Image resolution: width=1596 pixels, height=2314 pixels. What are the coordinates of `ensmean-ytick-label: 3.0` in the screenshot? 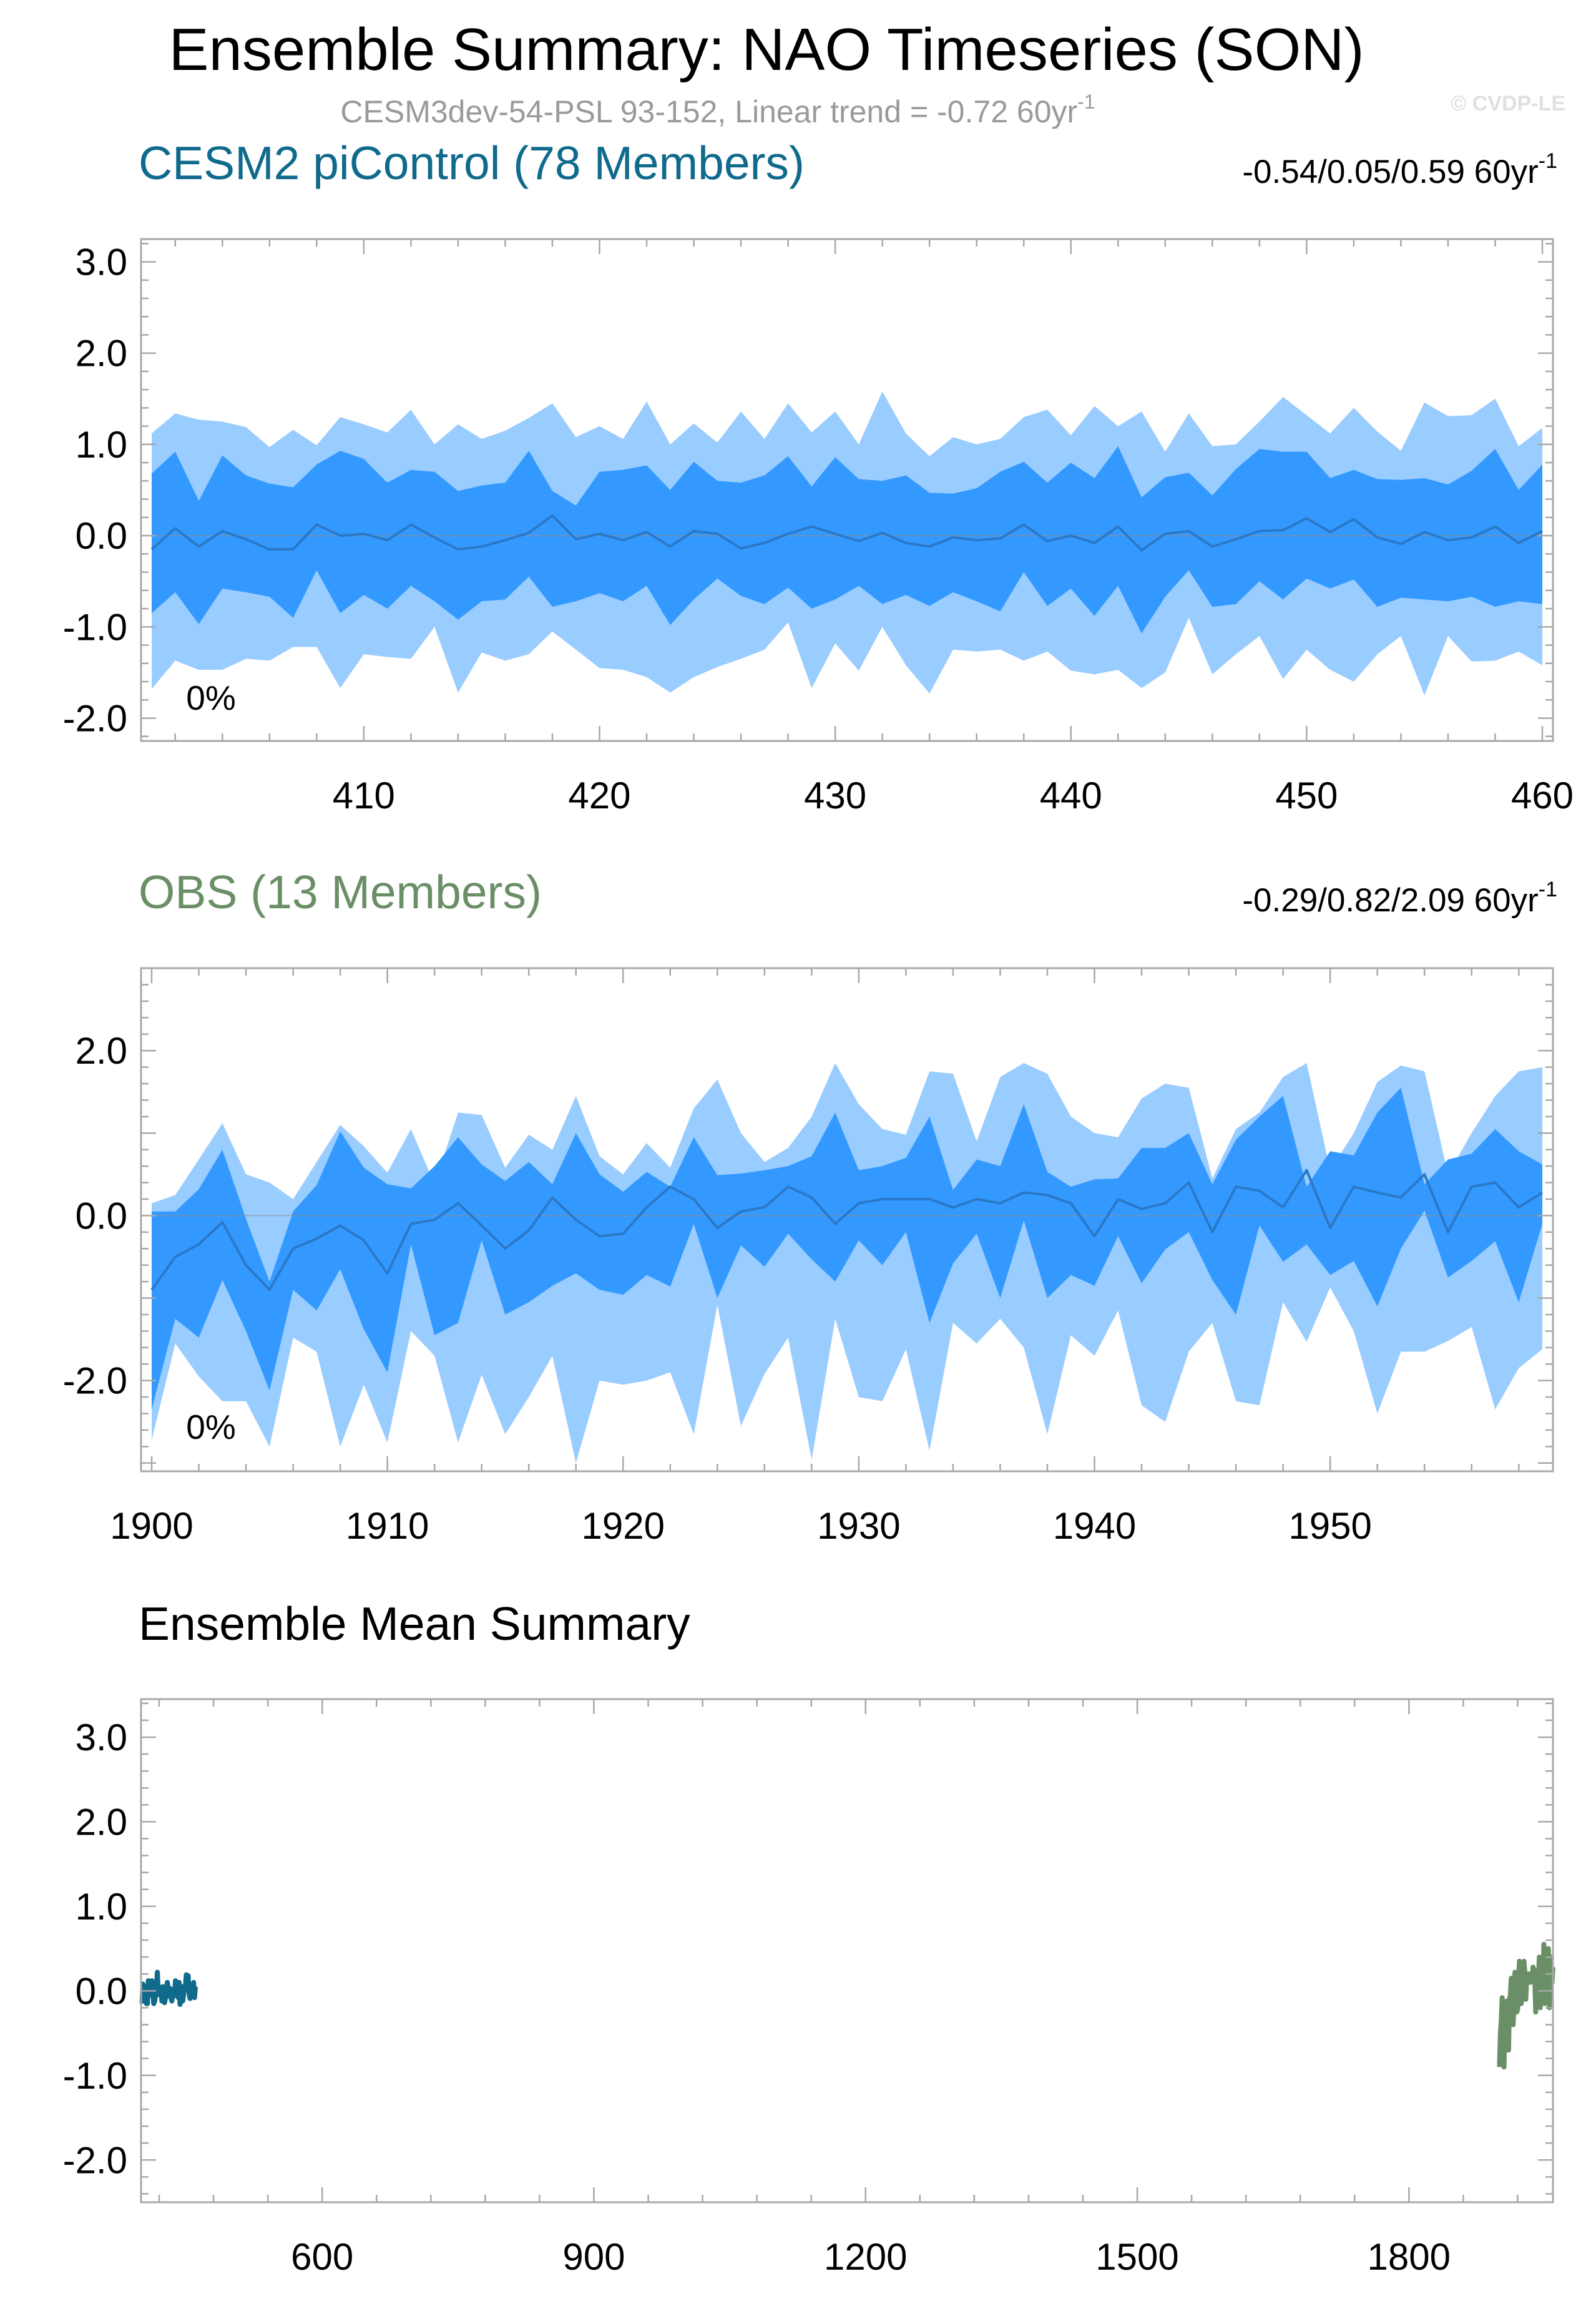 It's located at (101, 1737).